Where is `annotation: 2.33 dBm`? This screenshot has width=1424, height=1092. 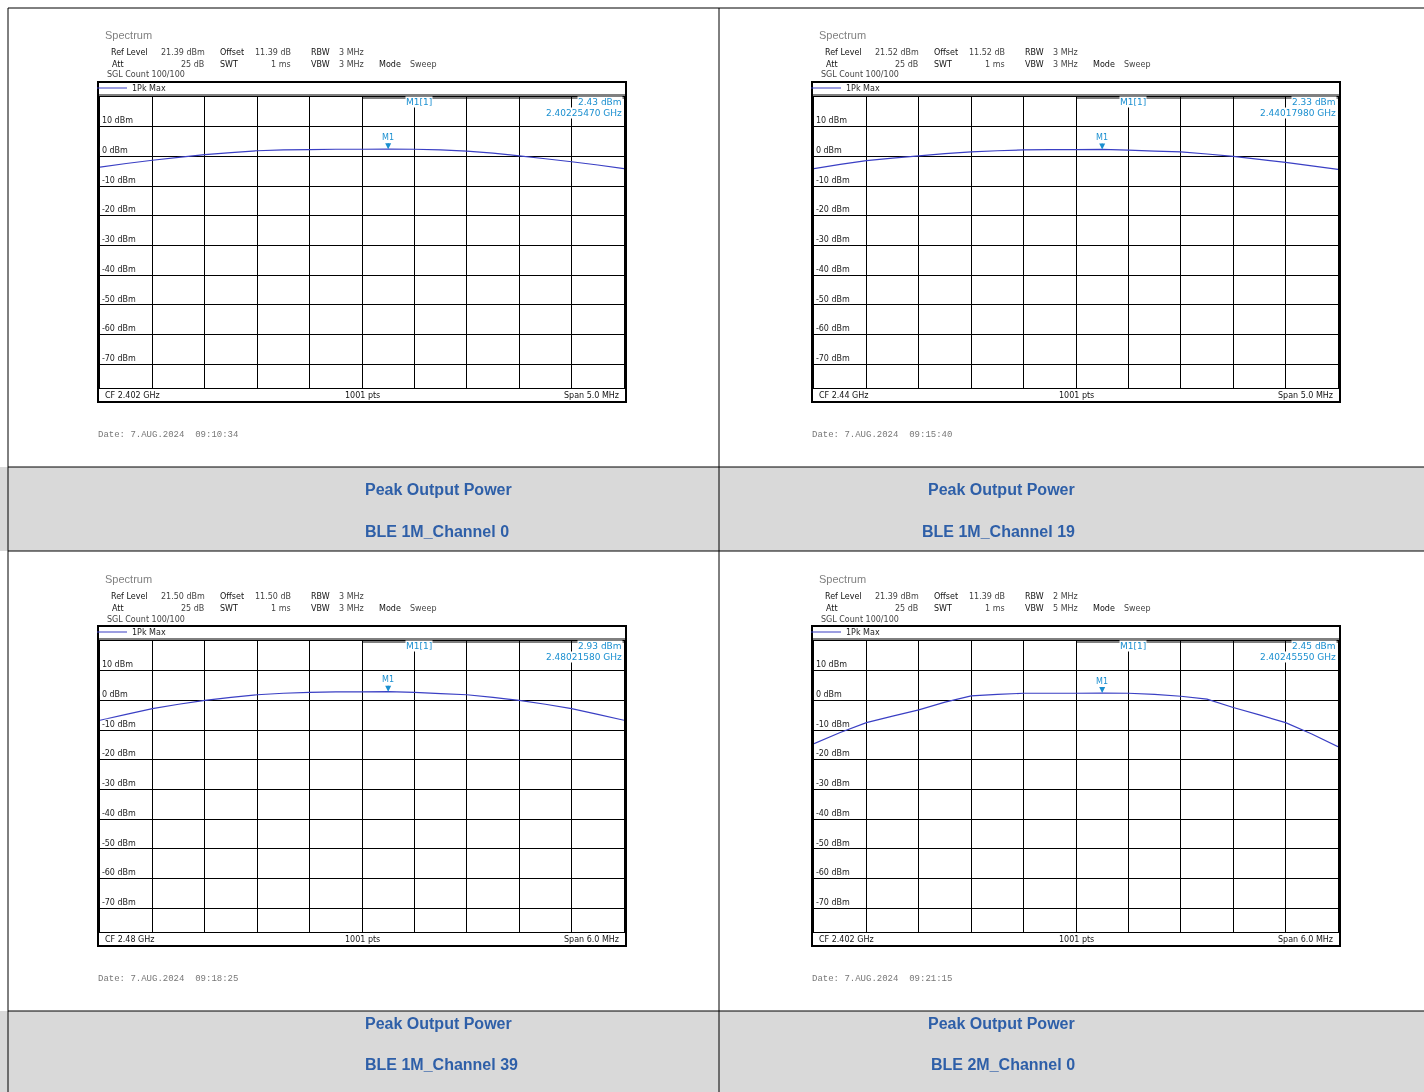
annotation: 2.33 dBm is located at coordinates (1314, 102).